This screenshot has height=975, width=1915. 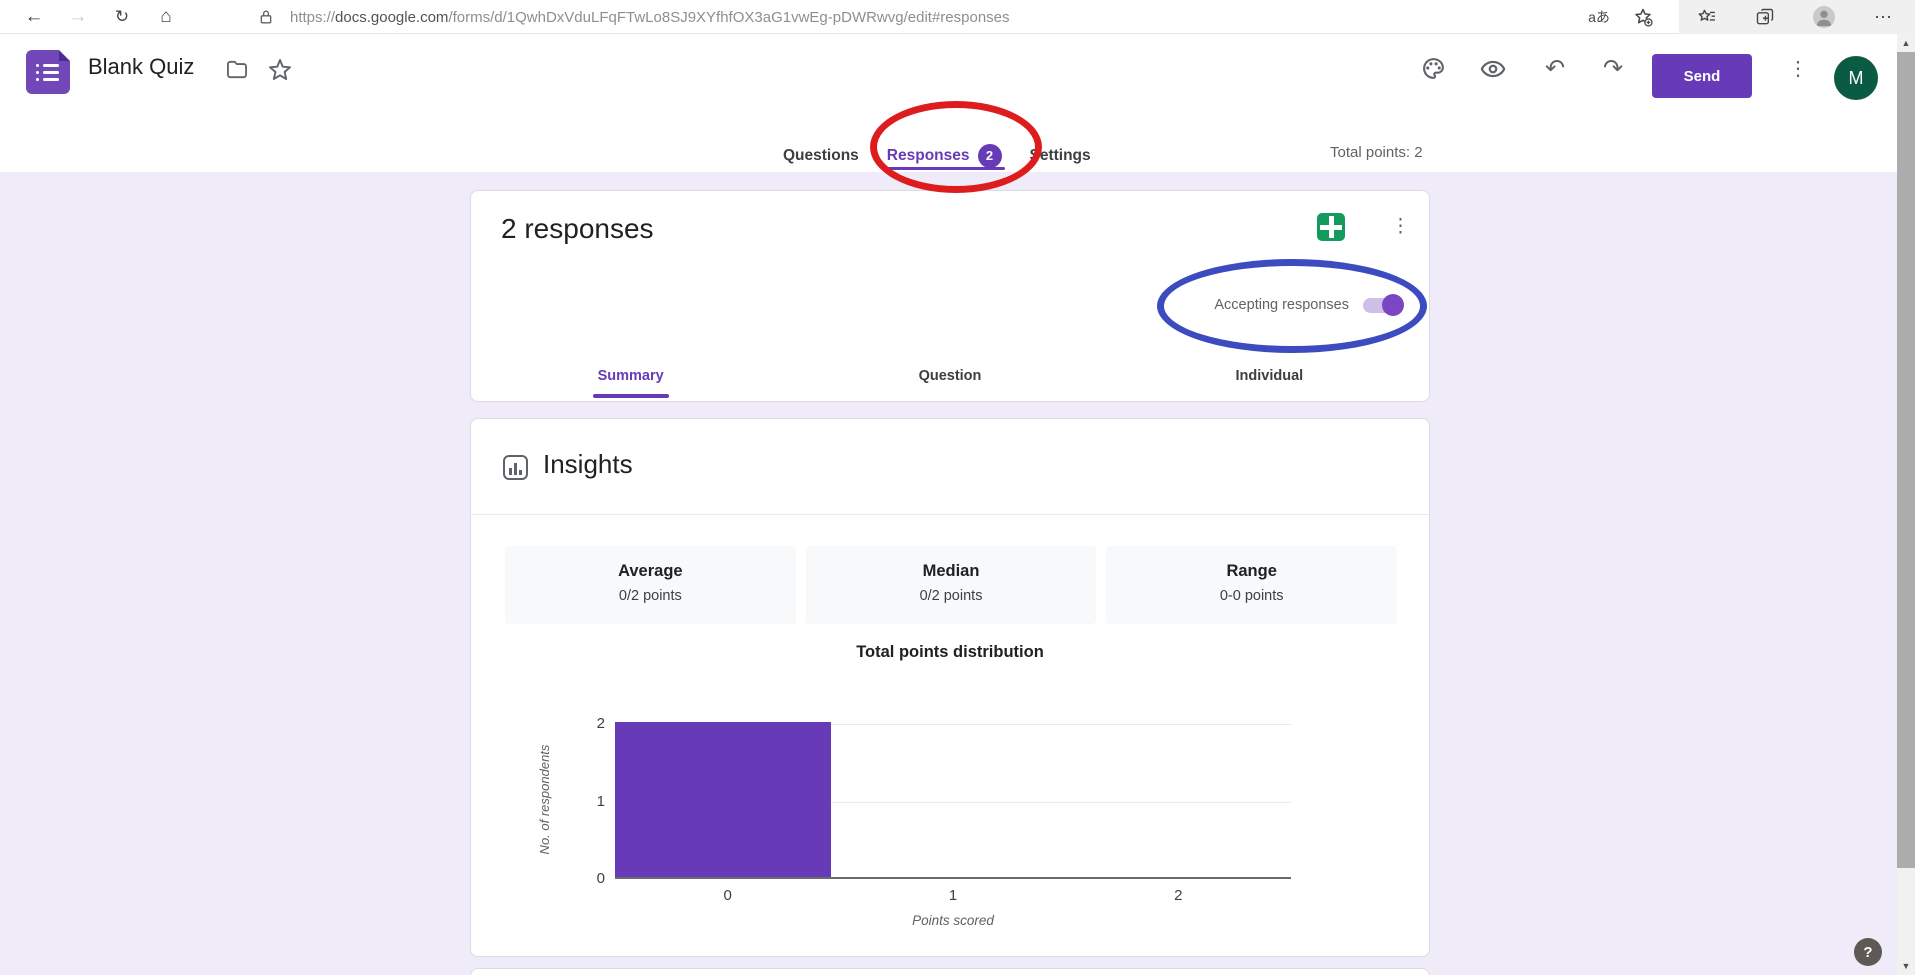 I want to click on x-tick-label: 2, so click(x=1178, y=895).